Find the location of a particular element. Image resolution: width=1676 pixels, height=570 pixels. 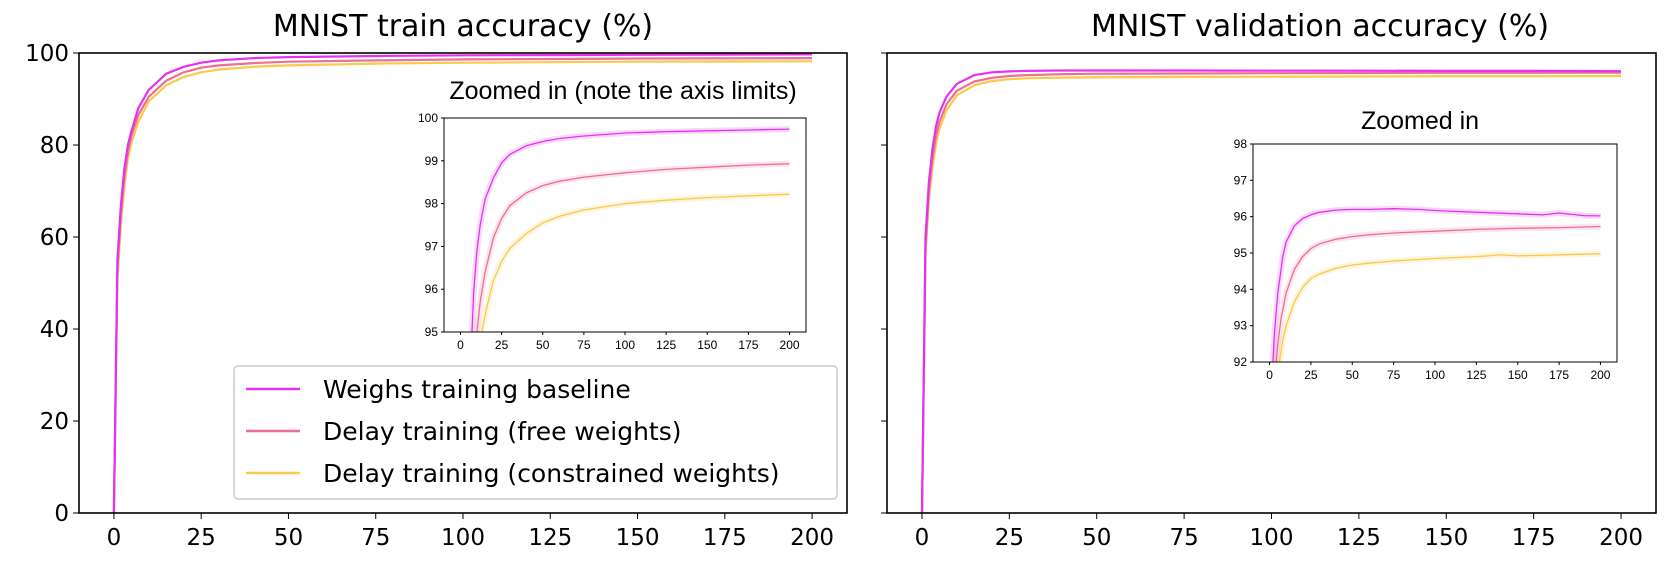

val_inset-xtick-label-2: 50 is located at coordinates (1353, 375).